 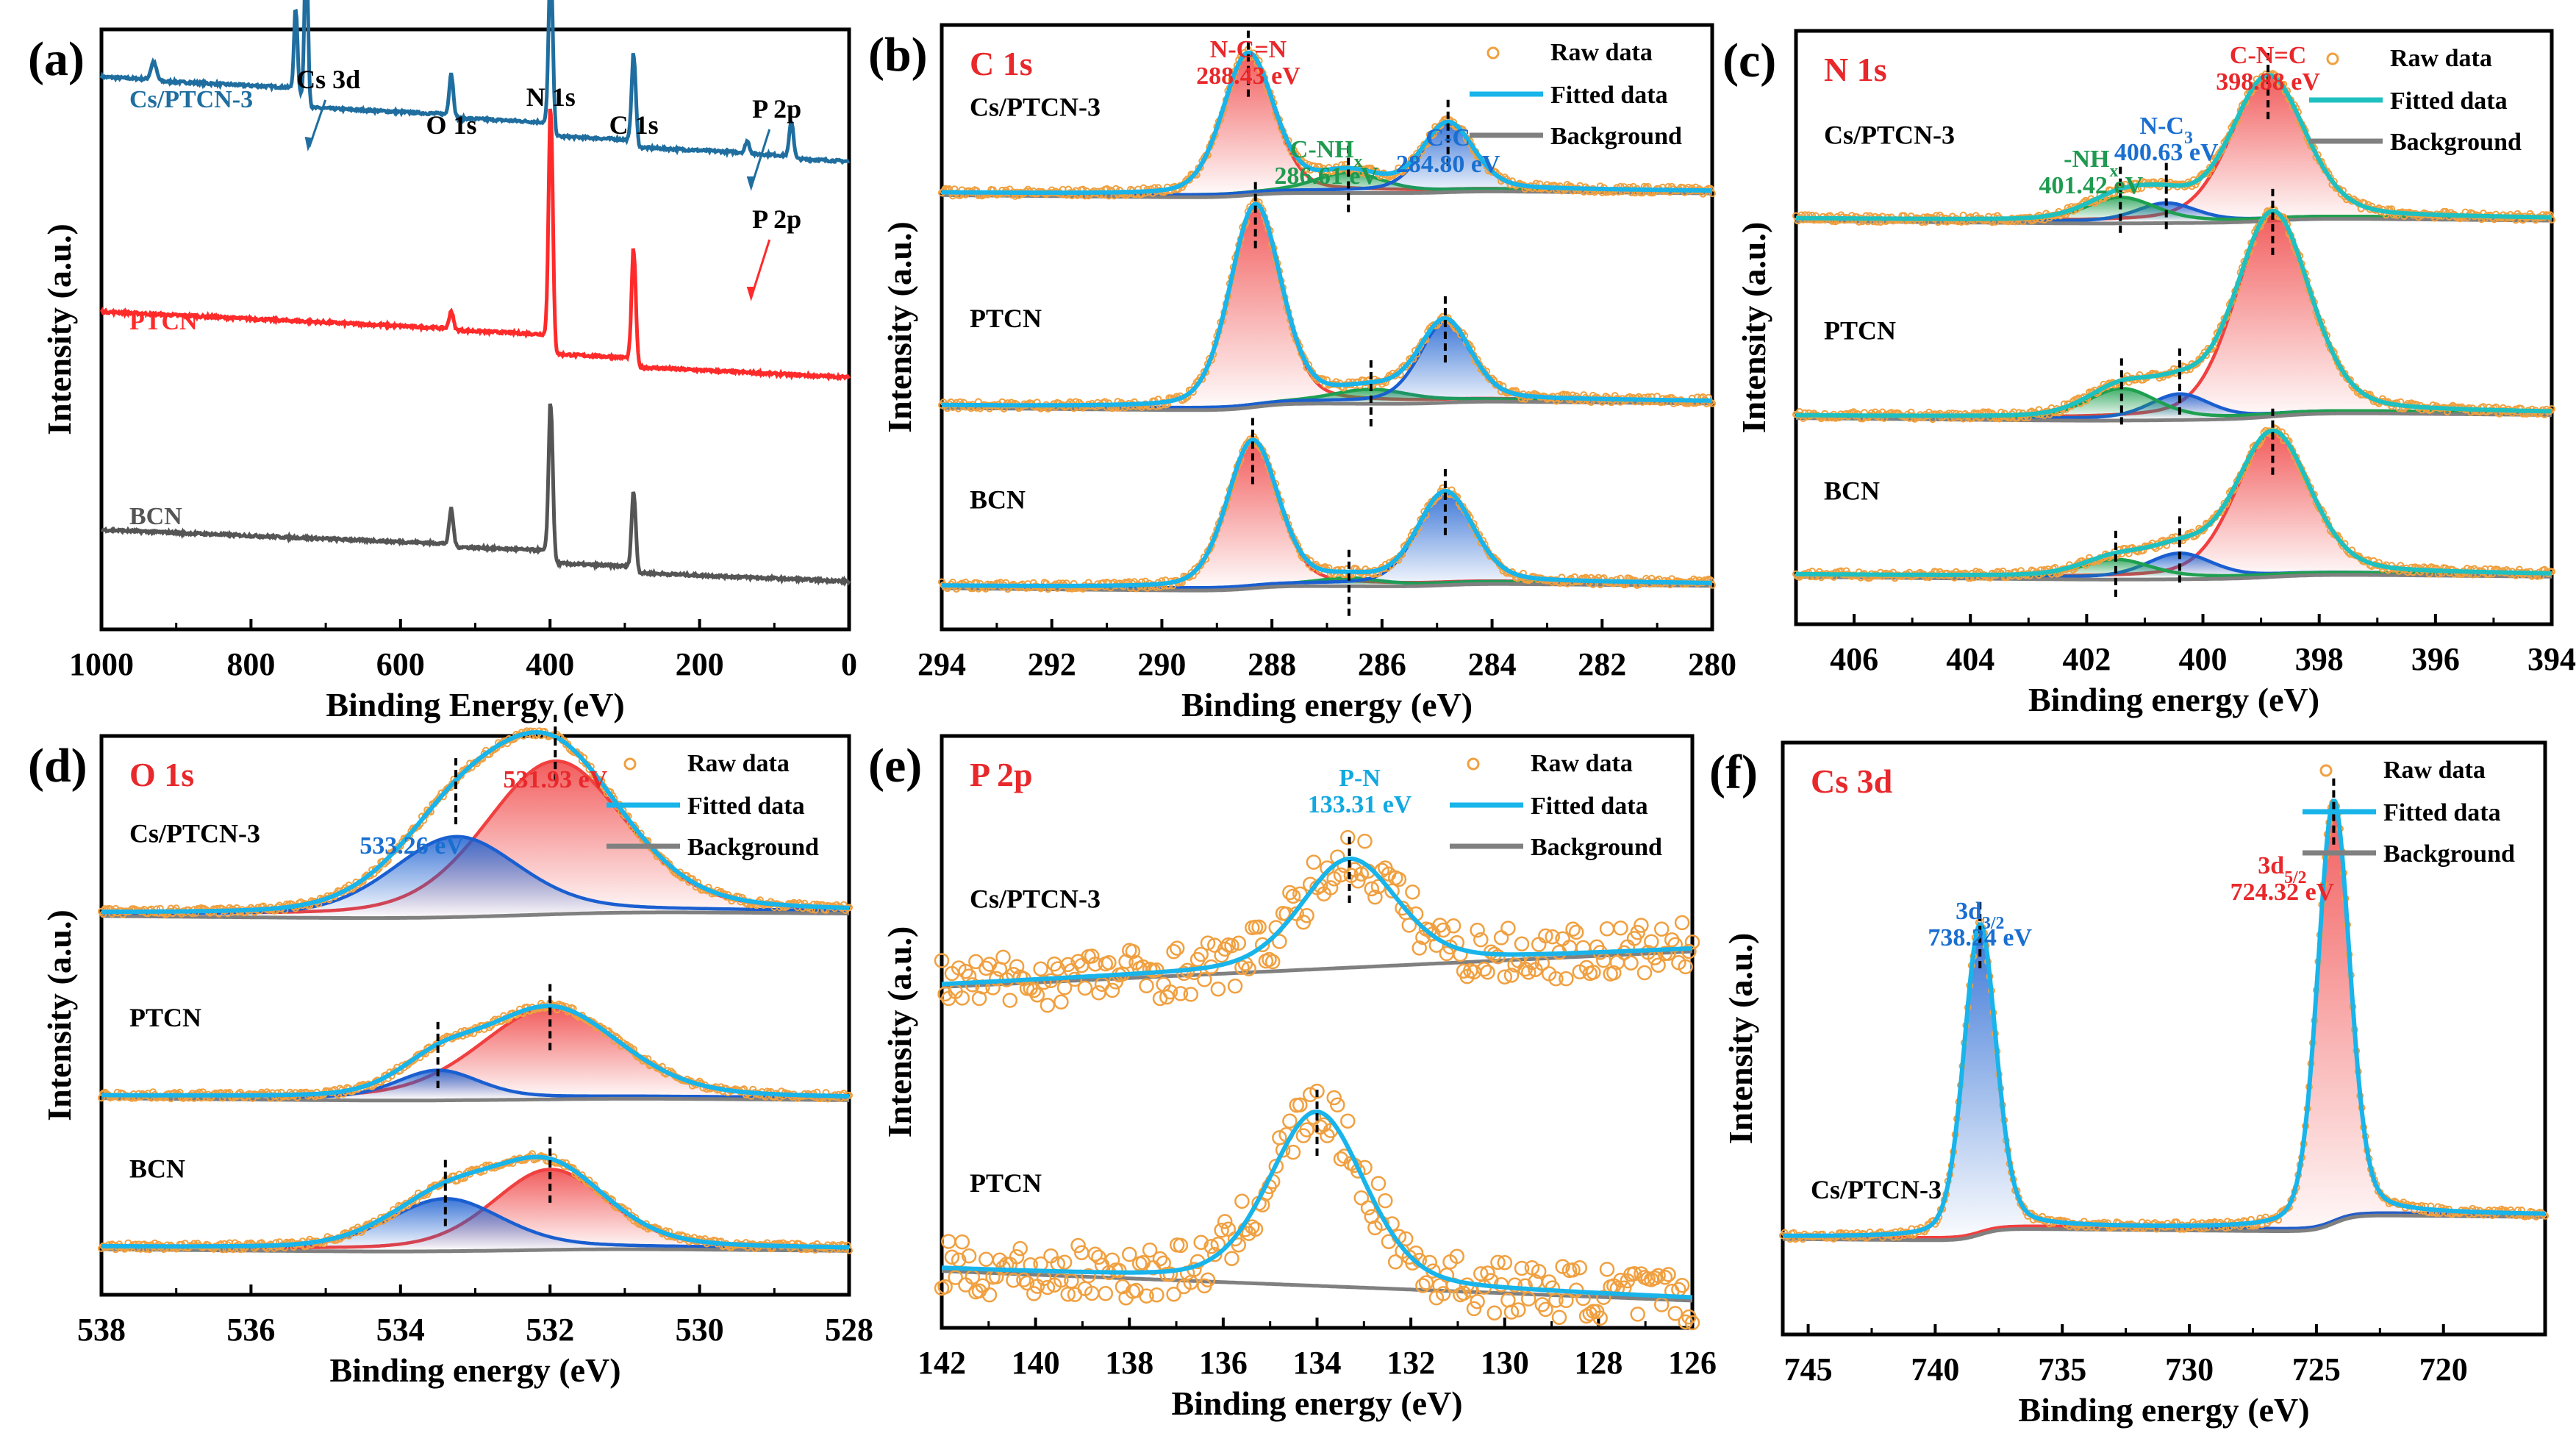 What do you see at coordinates (1052, 664) in the screenshot?
I see `x-tick-label: 292` at bounding box center [1052, 664].